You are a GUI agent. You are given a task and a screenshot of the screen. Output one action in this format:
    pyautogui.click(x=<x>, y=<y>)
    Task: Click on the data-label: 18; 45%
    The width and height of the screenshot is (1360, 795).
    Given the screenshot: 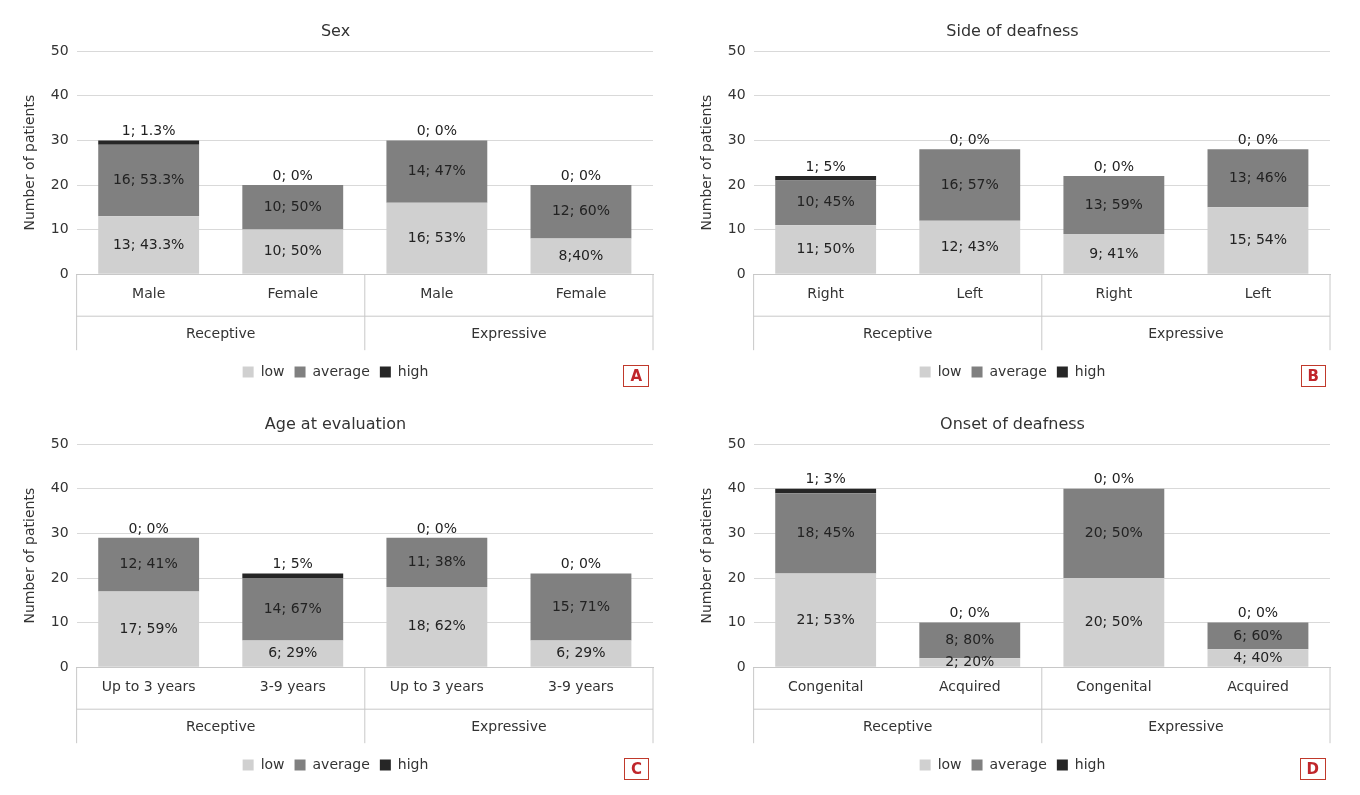 What is the action you would take?
    pyautogui.click(x=825, y=532)
    